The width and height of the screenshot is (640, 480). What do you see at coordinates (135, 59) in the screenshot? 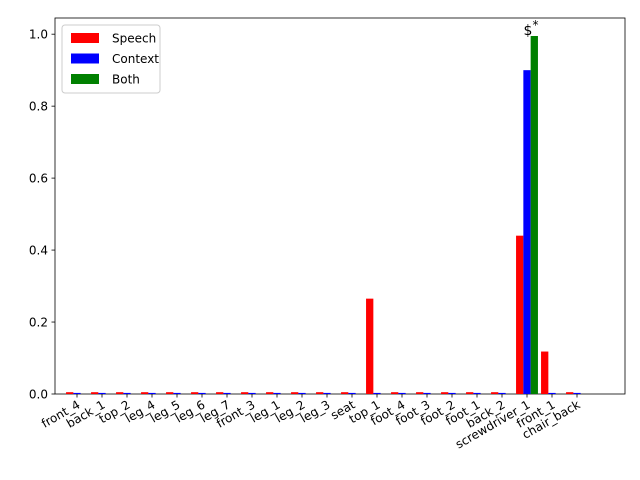
I see `legend-label-context: Context` at bounding box center [135, 59].